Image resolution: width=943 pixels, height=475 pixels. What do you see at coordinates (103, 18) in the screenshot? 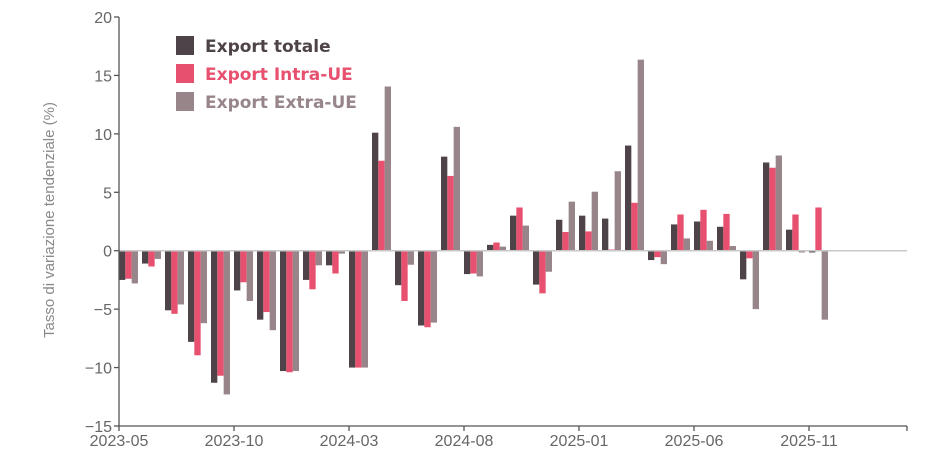
I see `y-tick-label: 20` at bounding box center [103, 18].